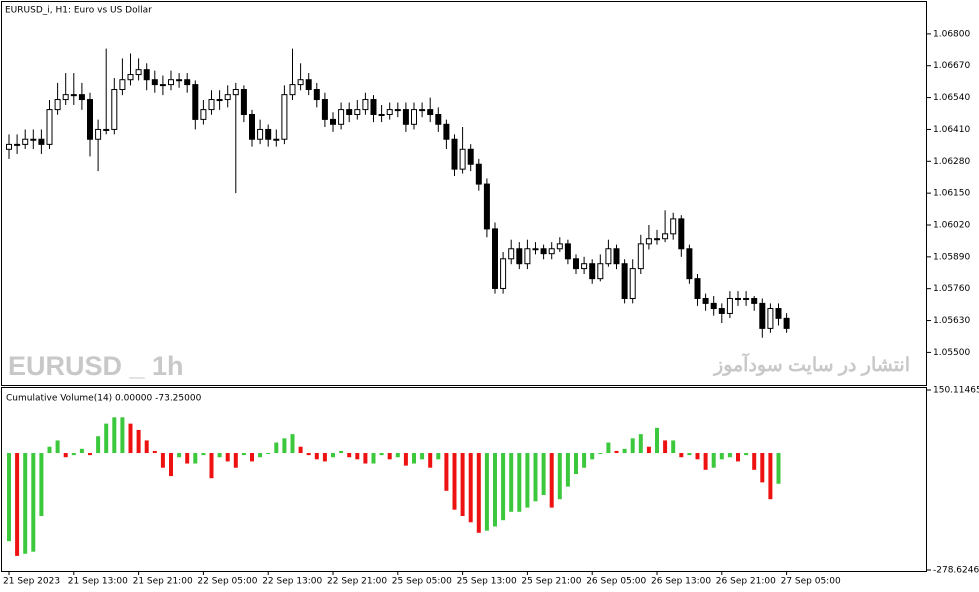 The image size is (979, 592). Describe the element at coordinates (616, 582) in the screenshot. I see `x-tick-label: 26 Sep 05:00` at that location.